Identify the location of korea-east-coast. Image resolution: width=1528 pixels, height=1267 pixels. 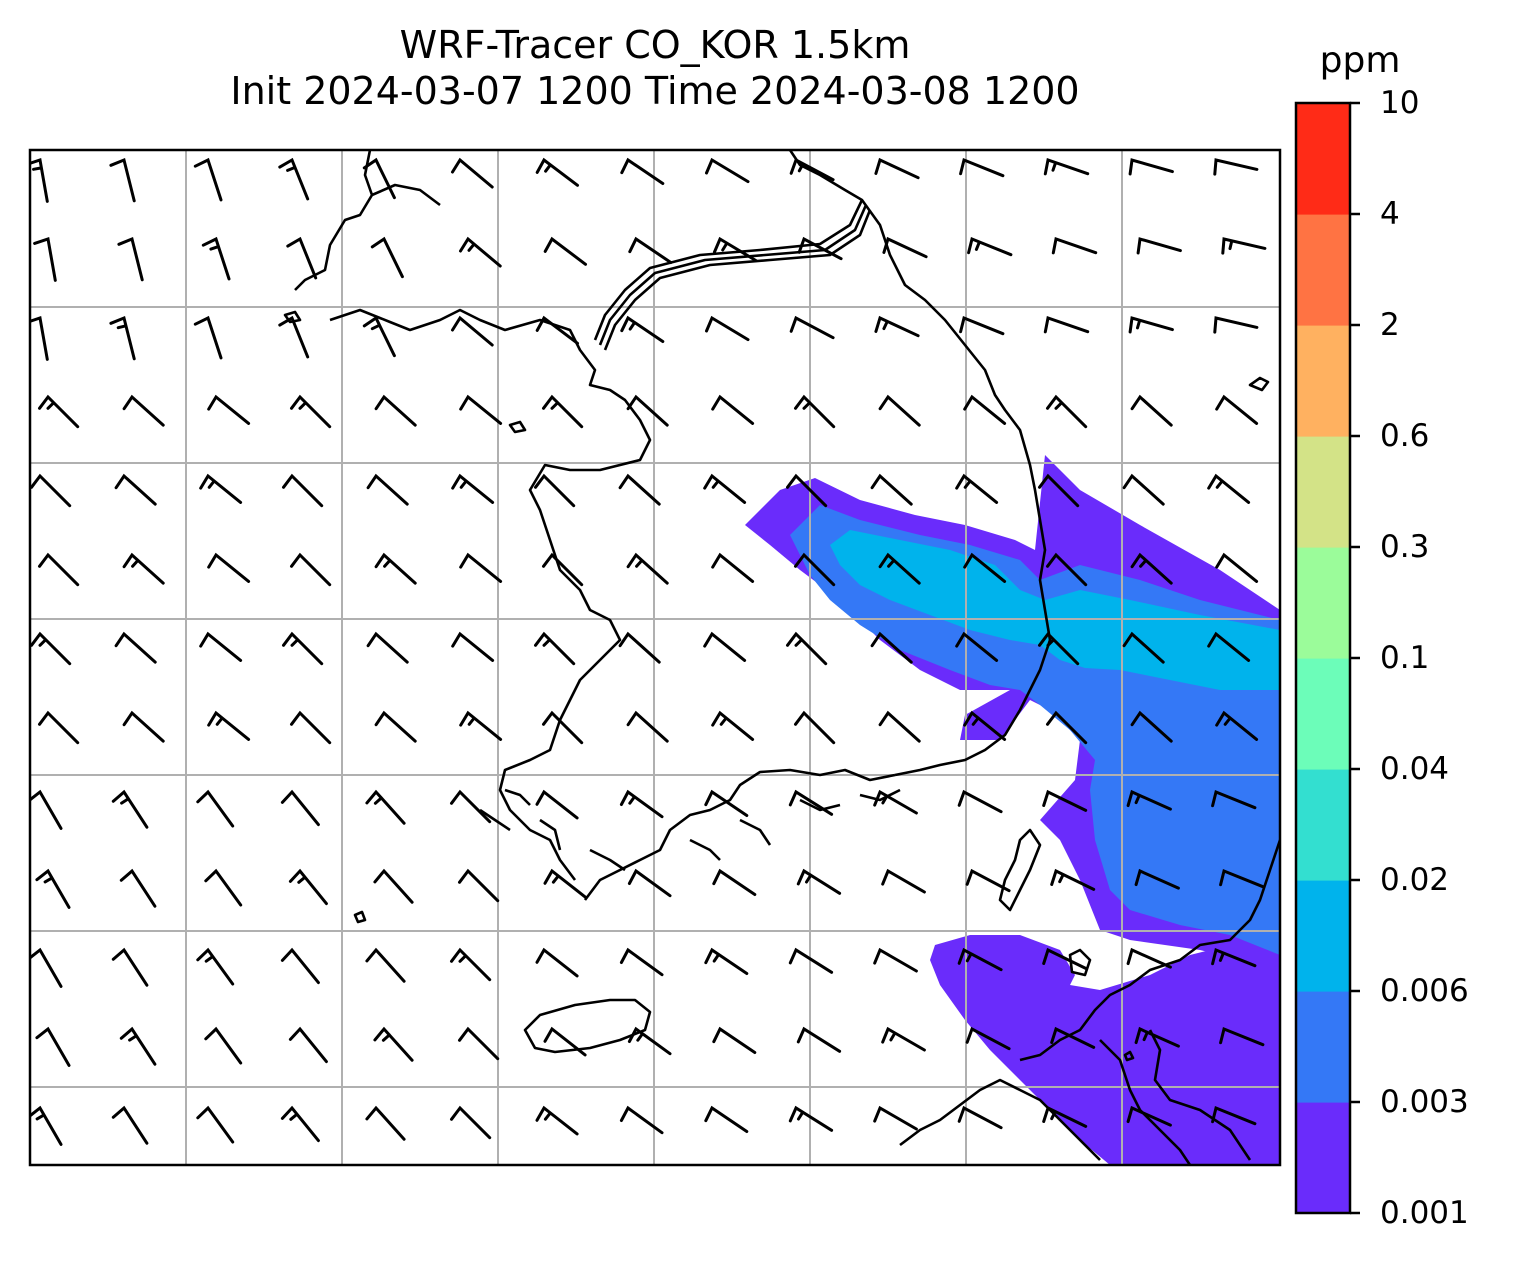
(920, 463).